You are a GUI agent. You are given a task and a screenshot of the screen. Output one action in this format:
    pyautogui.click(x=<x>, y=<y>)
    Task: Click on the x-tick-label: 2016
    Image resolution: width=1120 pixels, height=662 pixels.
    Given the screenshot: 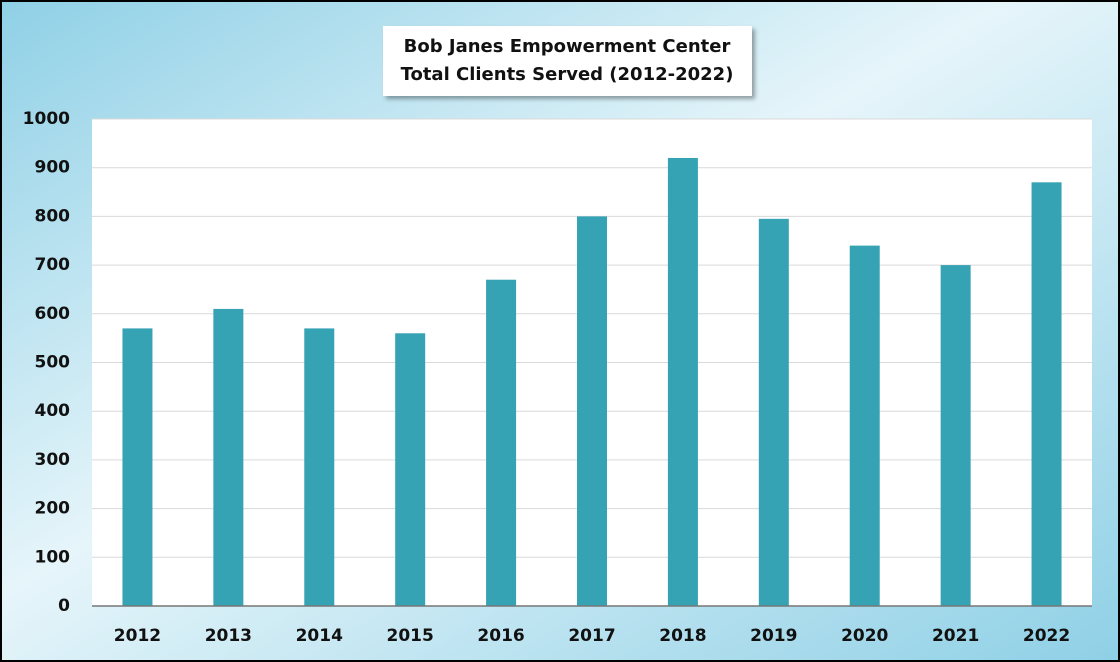 What is the action you would take?
    pyautogui.click(x=500, y=636)
    